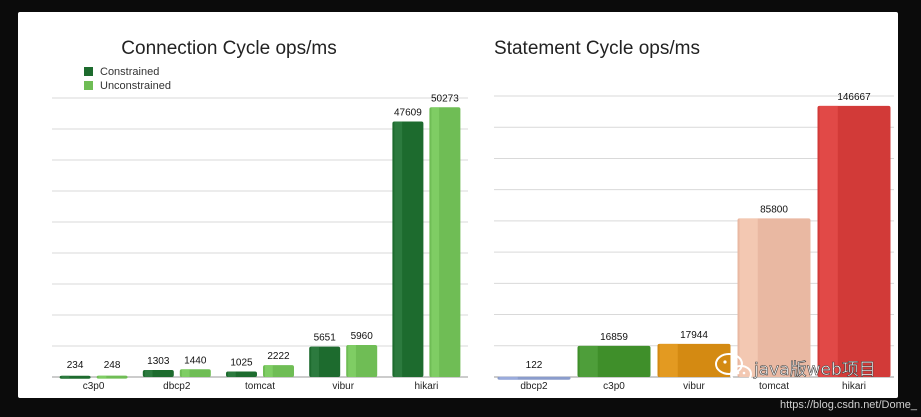 This screenshot has height=417, width=921. Describe the element at coordinates (158, 361) in the screenshot. I see `data-label: 1303` at that location.